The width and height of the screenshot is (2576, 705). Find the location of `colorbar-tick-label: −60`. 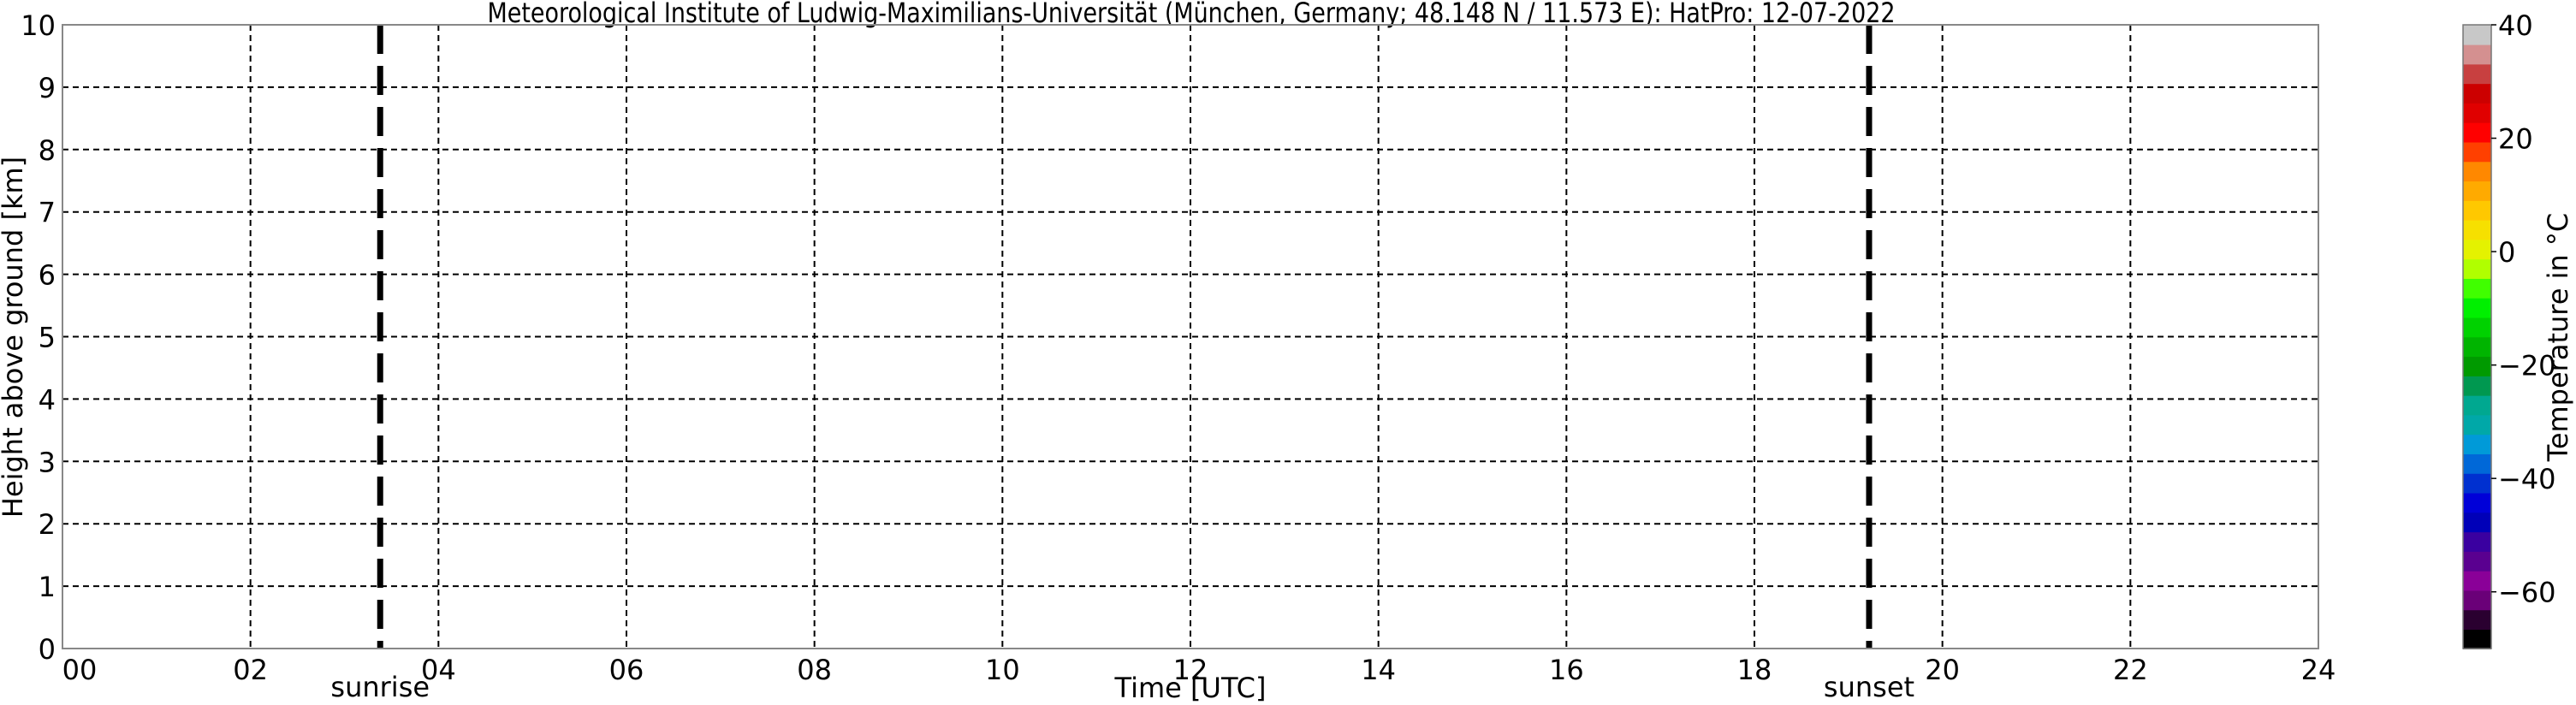

colorbar-tick-label: −60 is located at coordinates (2527, 593).